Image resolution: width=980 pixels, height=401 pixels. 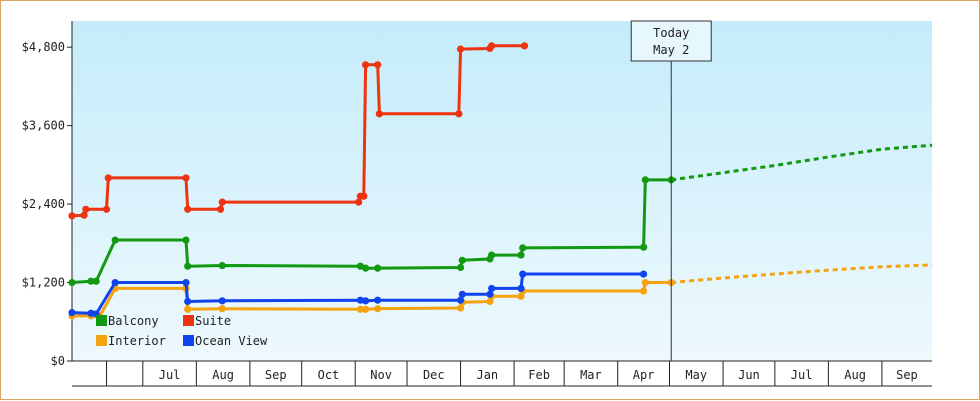 What do you see at coordinates (644, 375) in the screenshot?
I see `x-tick-label: Apr` at bounding box center [644, 375].